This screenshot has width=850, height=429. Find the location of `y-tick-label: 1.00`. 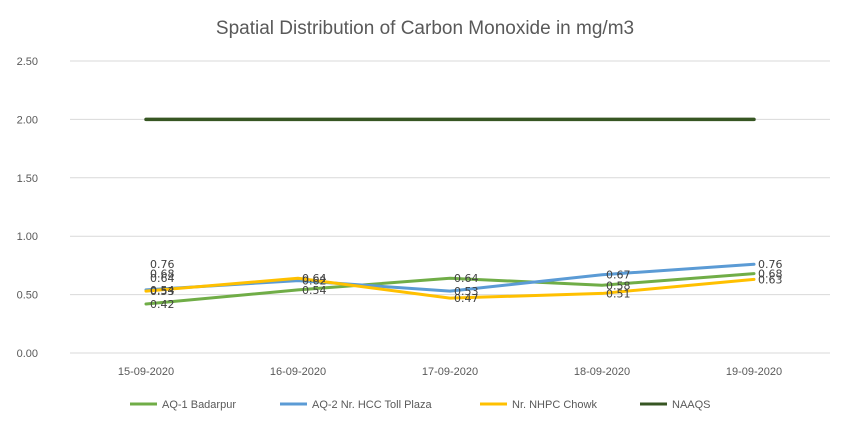

y-tick-label: 1.00 is located at coordinates (27, 237).